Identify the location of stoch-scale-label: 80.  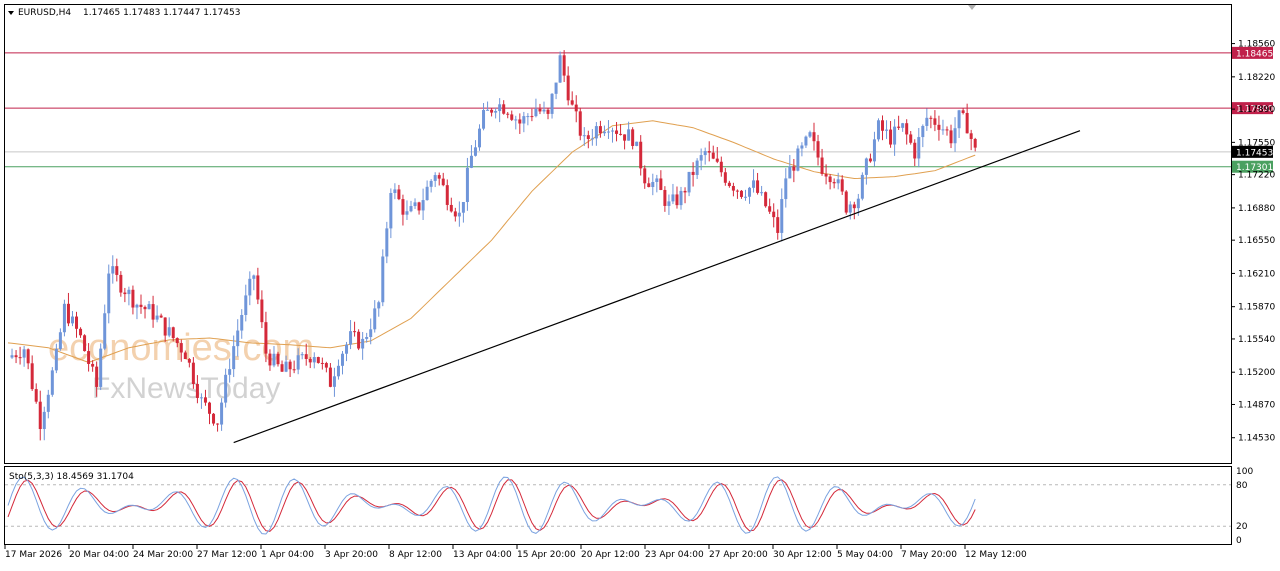
(1242, 486).